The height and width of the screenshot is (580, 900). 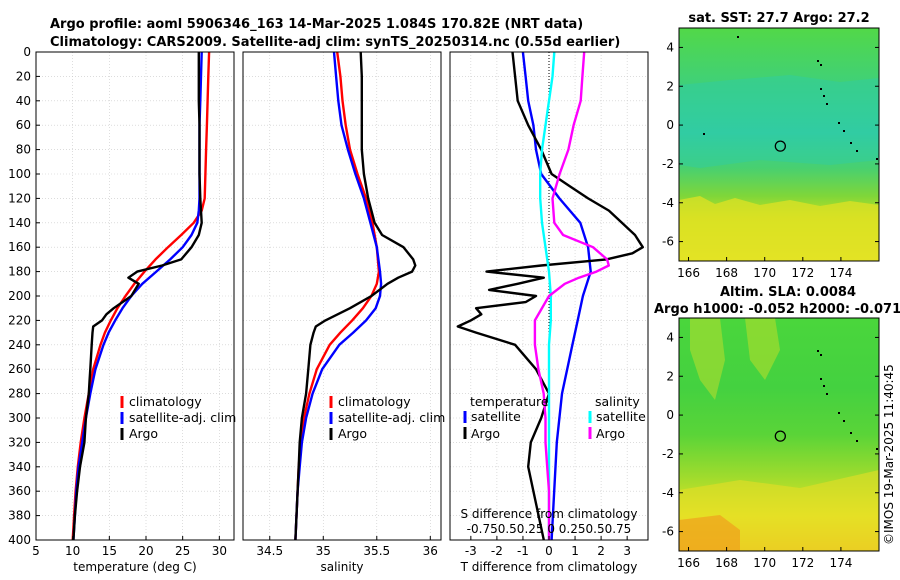 What do you see at coordinates (549, 551) in the screenshot?
I see `x-tick-label: 0` at bounding box center [549, 551].